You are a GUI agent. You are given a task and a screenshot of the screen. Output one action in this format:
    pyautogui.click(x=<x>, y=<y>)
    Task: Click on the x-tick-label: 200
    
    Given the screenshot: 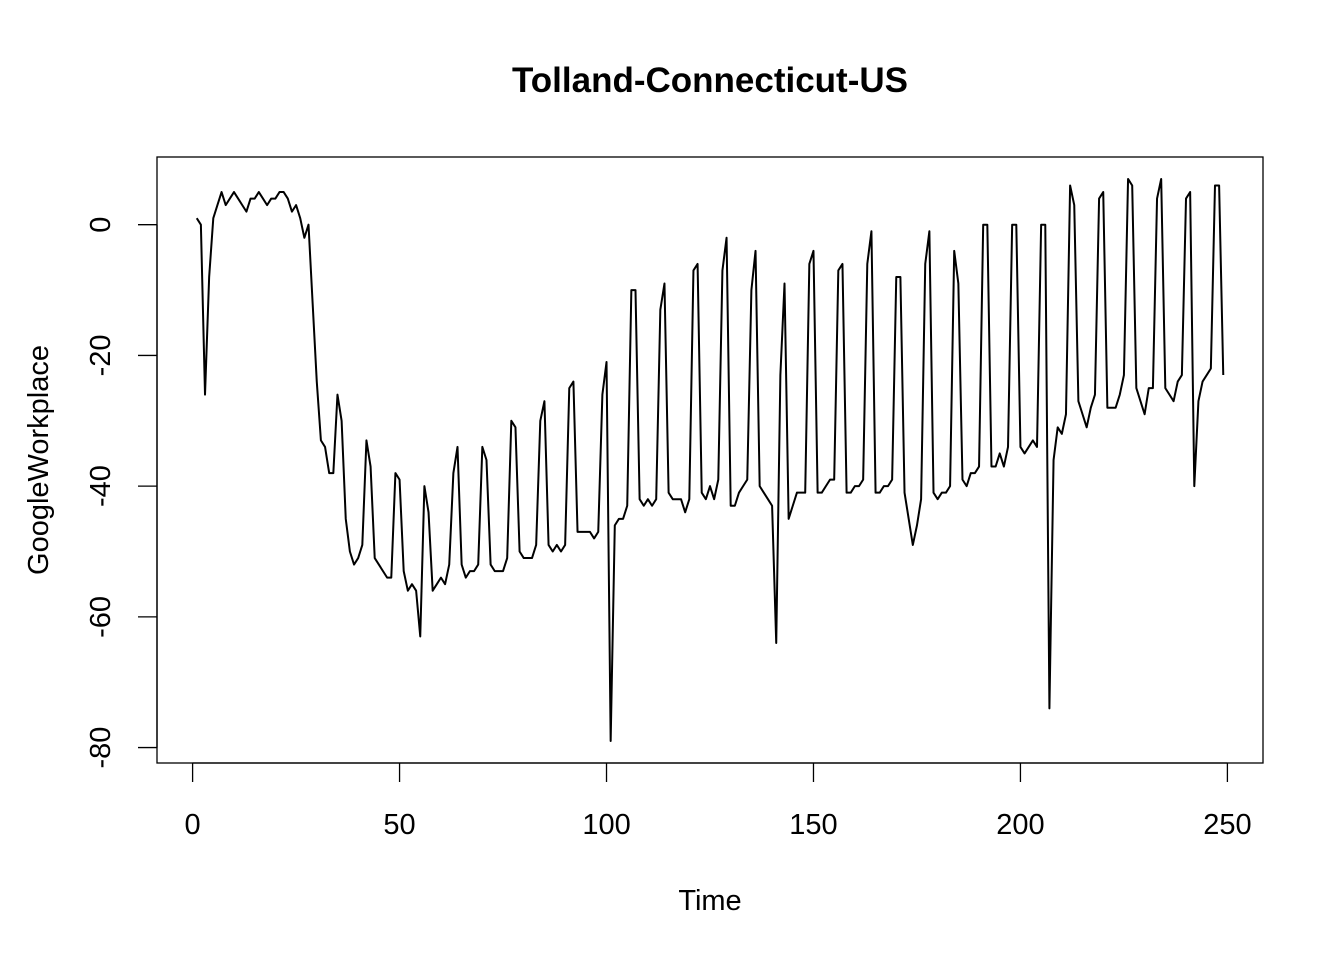 What is the action you would take?
    pyautogui.click(x=1020, y=825)
    